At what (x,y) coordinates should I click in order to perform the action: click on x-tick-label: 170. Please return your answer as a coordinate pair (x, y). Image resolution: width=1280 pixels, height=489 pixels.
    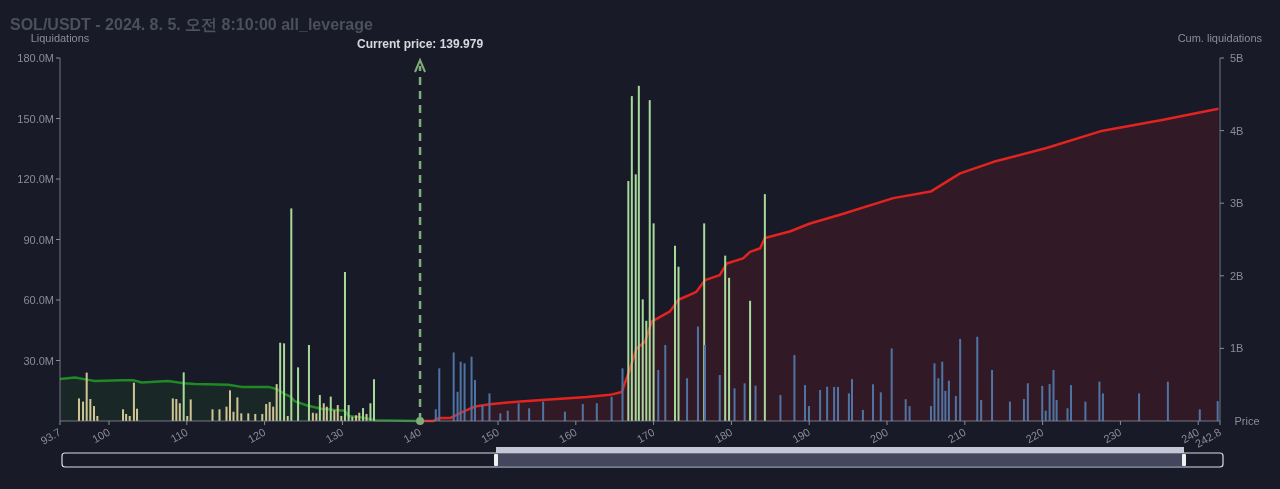
    Looking at the image, I should click on (645, 435).